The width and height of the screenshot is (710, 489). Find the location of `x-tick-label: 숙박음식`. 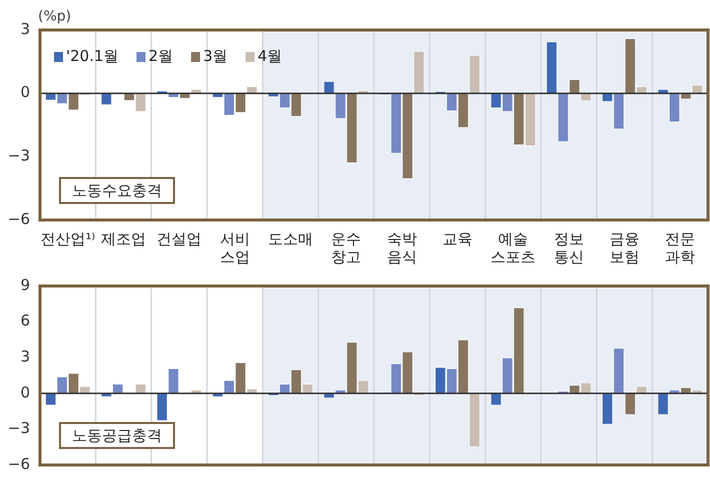

x-tick-label: 숙박음식 is located at coordinates (401, 248).